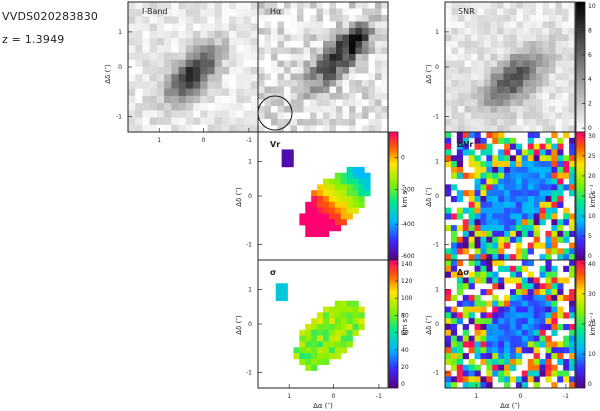 The image size is (600, 411). I want to click on dvr-ylabel: Δδ (″), so click(429, 197).